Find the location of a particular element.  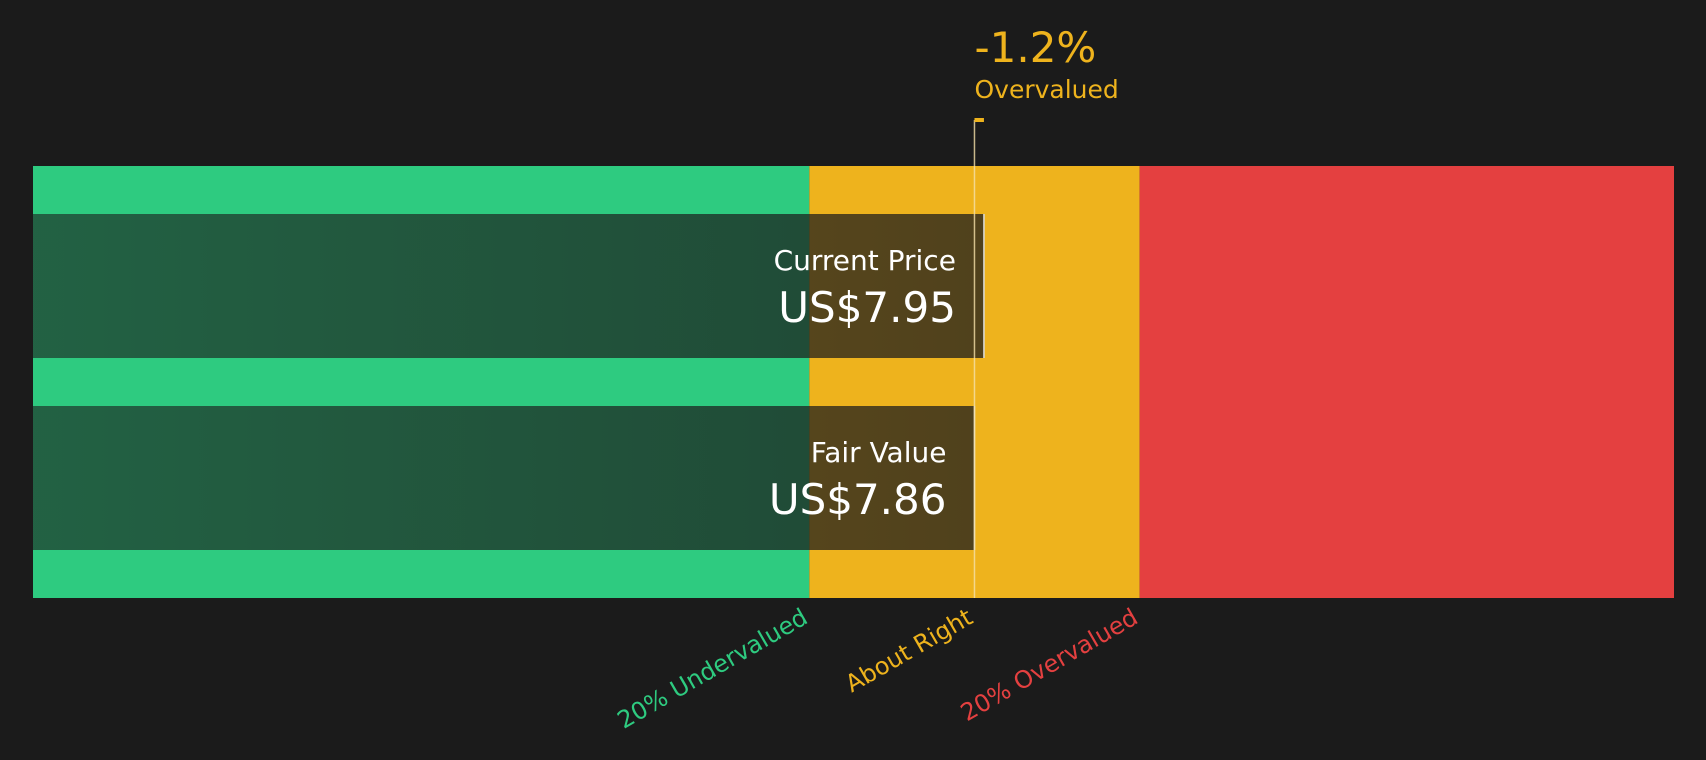

difference-text: Overvalued is located at coordinates (1046, 89).